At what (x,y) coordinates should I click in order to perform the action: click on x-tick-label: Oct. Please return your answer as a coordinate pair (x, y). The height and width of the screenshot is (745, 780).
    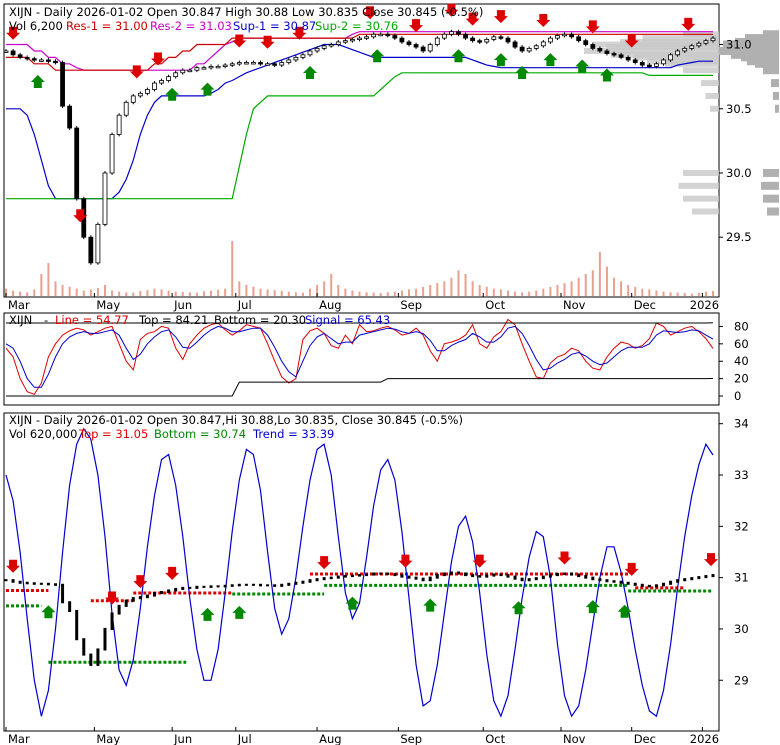
    Looking at the image, I should click on (495, 305).